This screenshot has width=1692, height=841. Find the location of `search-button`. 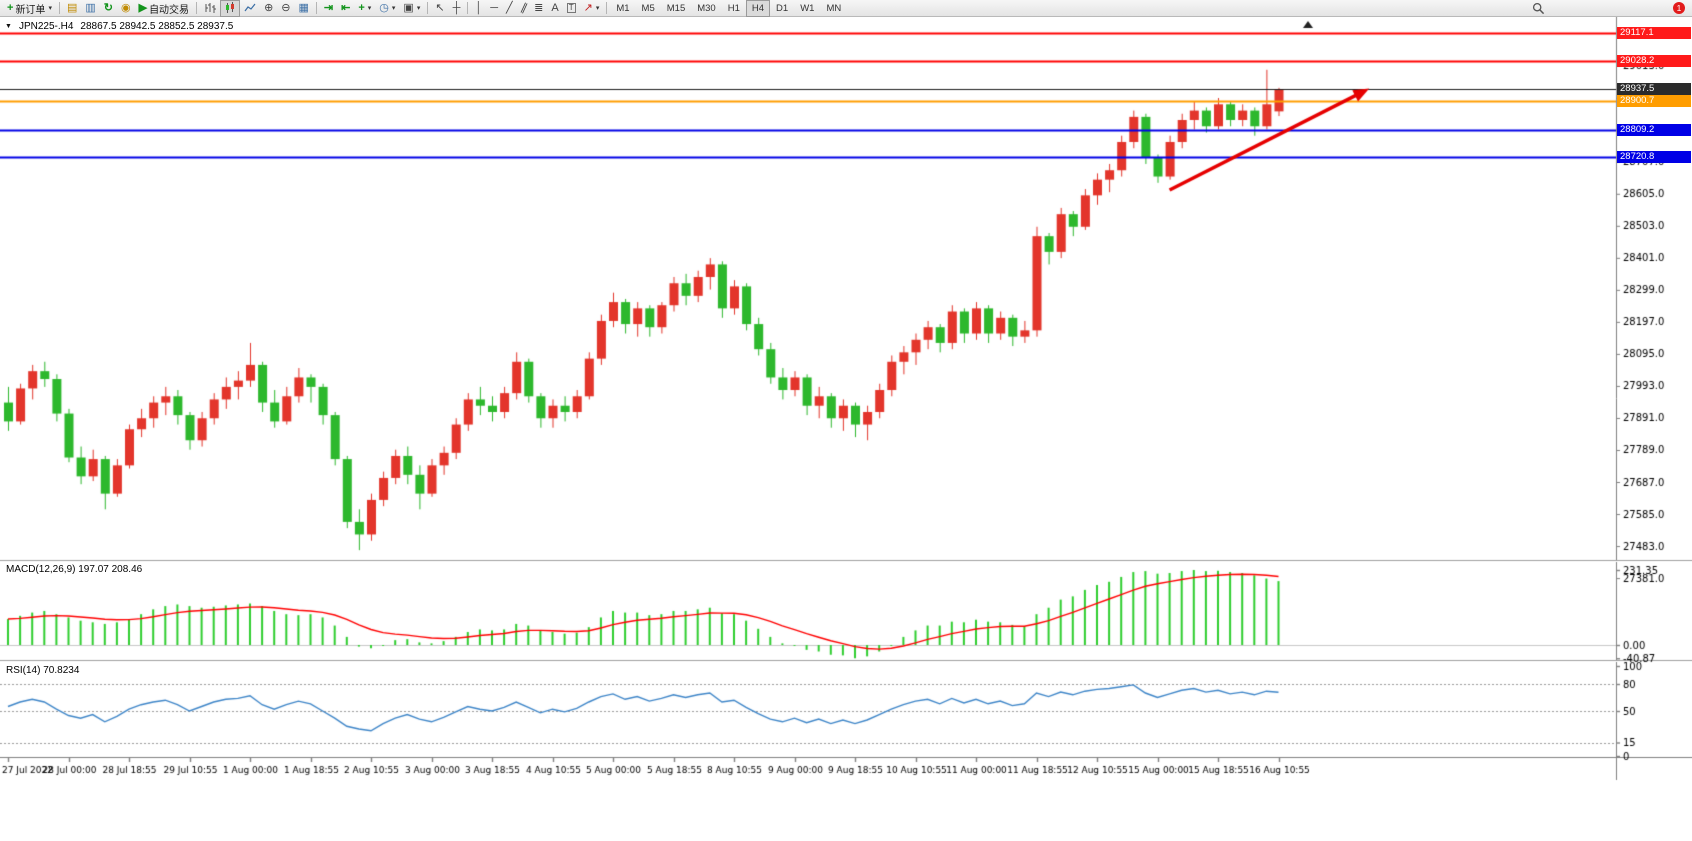

search-button is located at coordinates (1538, 8).